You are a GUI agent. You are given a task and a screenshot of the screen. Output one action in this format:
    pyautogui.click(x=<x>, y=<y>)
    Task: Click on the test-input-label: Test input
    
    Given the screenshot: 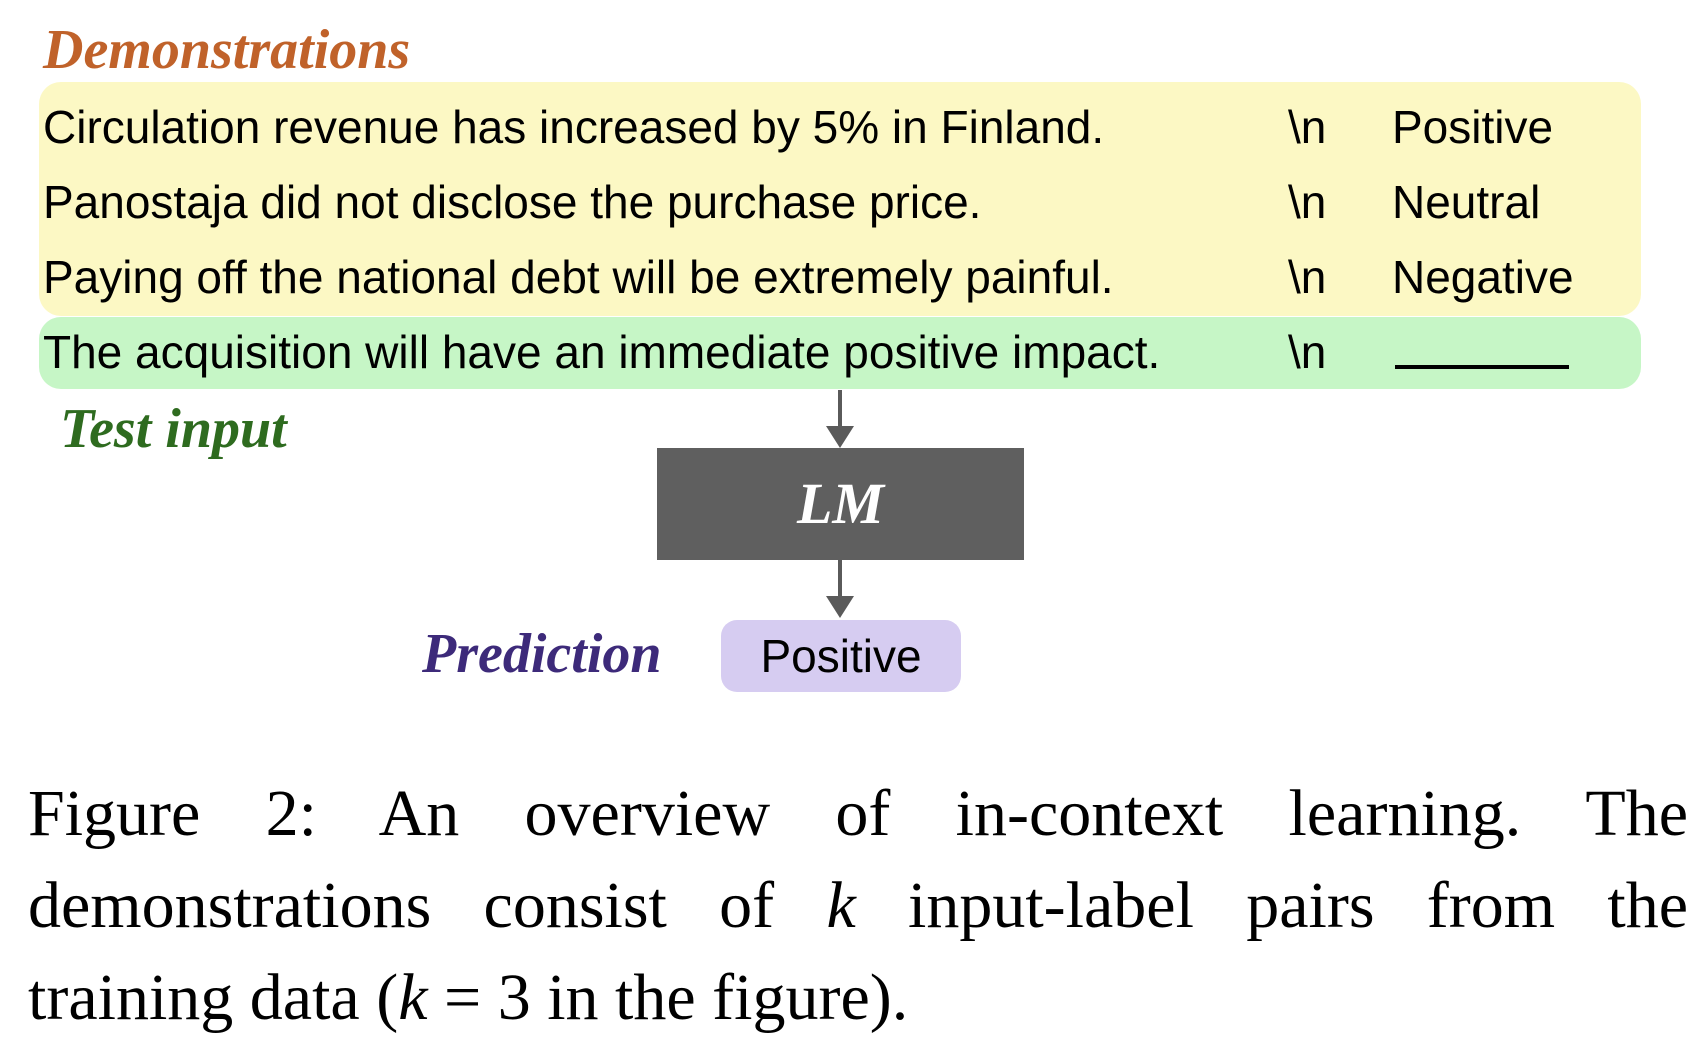 What is the action you would take?
    pyautogui.click(x=173, y=429)
    